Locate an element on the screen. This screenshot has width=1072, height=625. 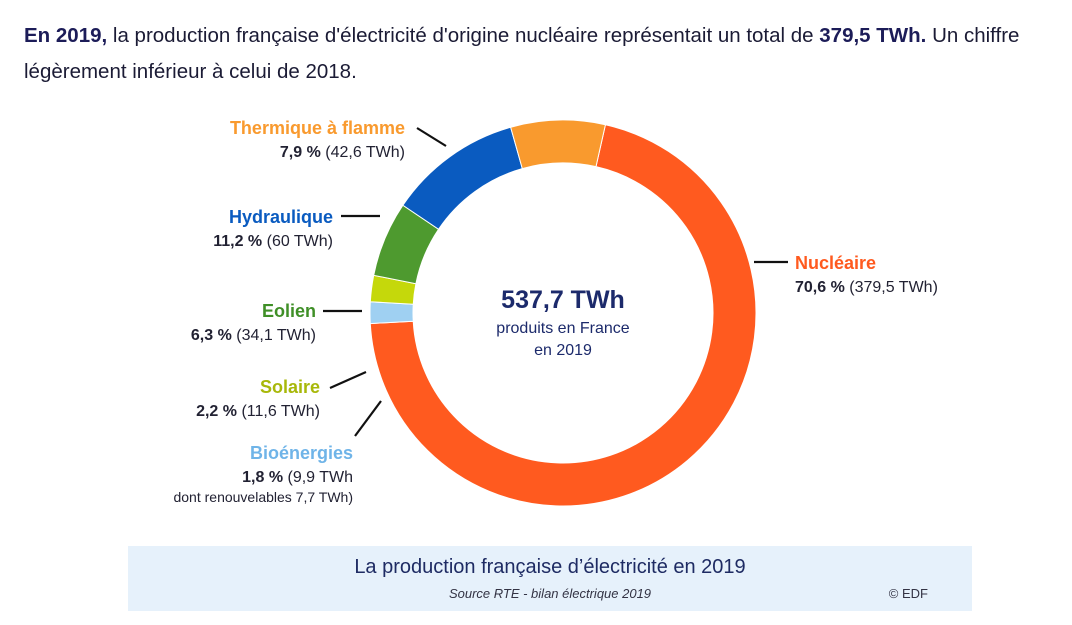
label-solaire-percent: 2,2 % is located at coordinates (216, 411).